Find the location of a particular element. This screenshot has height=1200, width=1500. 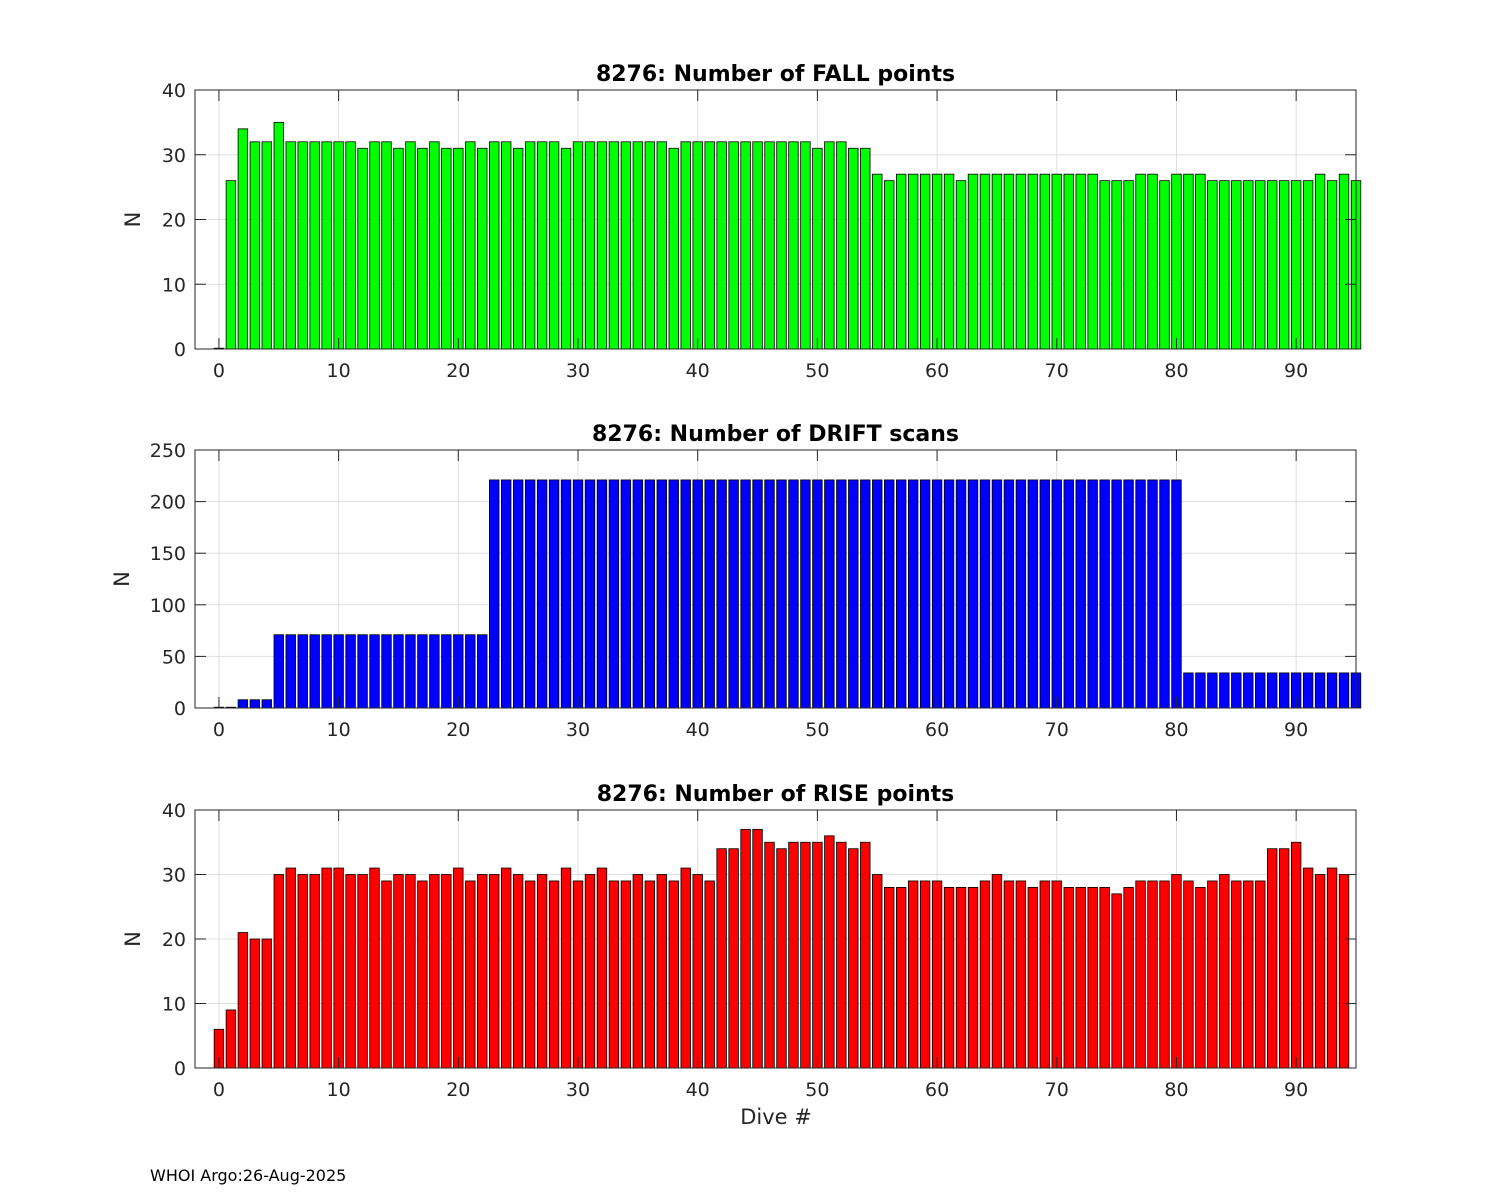

y-tick-label: 0 is located at coordinates (180, 350).